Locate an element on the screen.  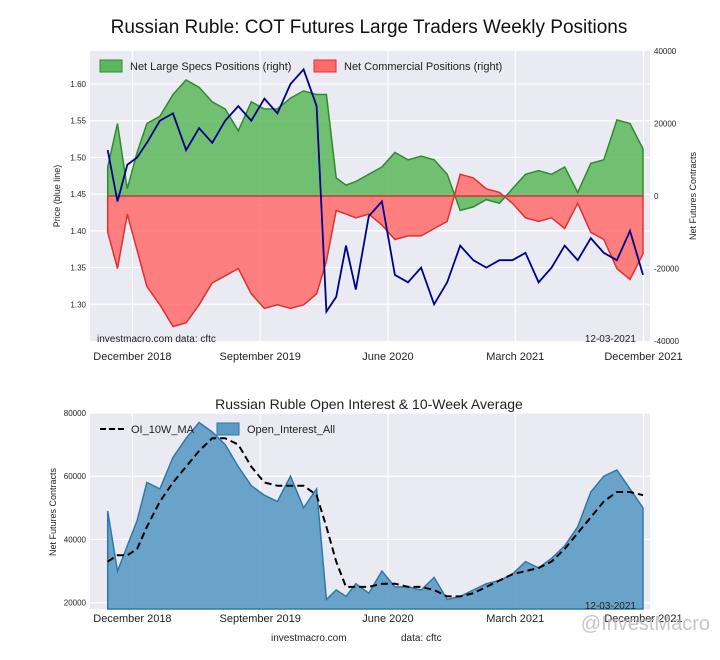
oi-tick-label: 80000 is located at coordinates (75, 413).